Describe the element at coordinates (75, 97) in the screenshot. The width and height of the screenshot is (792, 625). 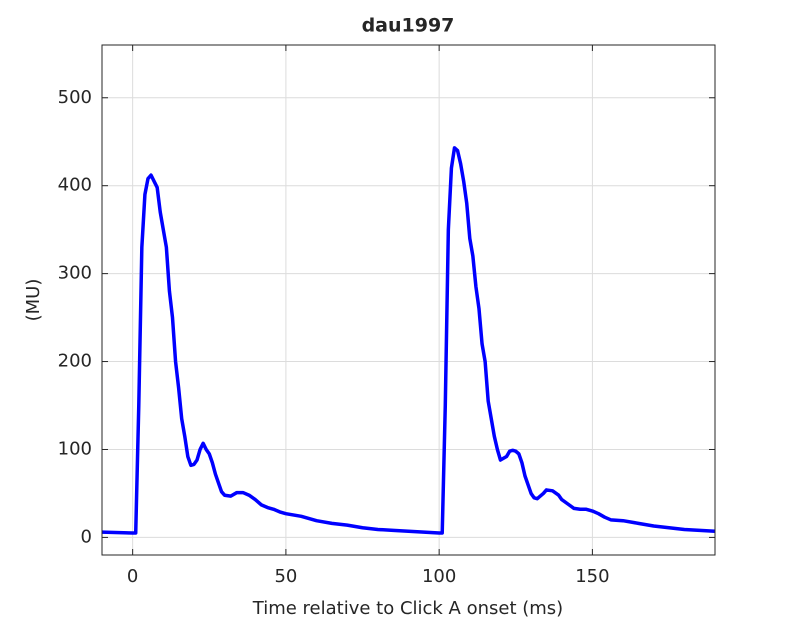
I see `y-tick-label: 500` at that location.